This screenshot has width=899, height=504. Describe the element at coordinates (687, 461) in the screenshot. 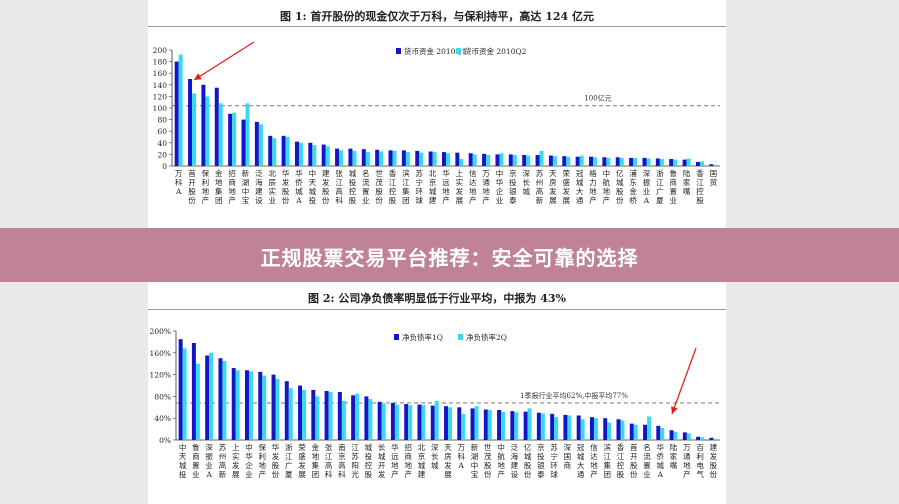

I see `x-tick-label: 万通地产` at that location.